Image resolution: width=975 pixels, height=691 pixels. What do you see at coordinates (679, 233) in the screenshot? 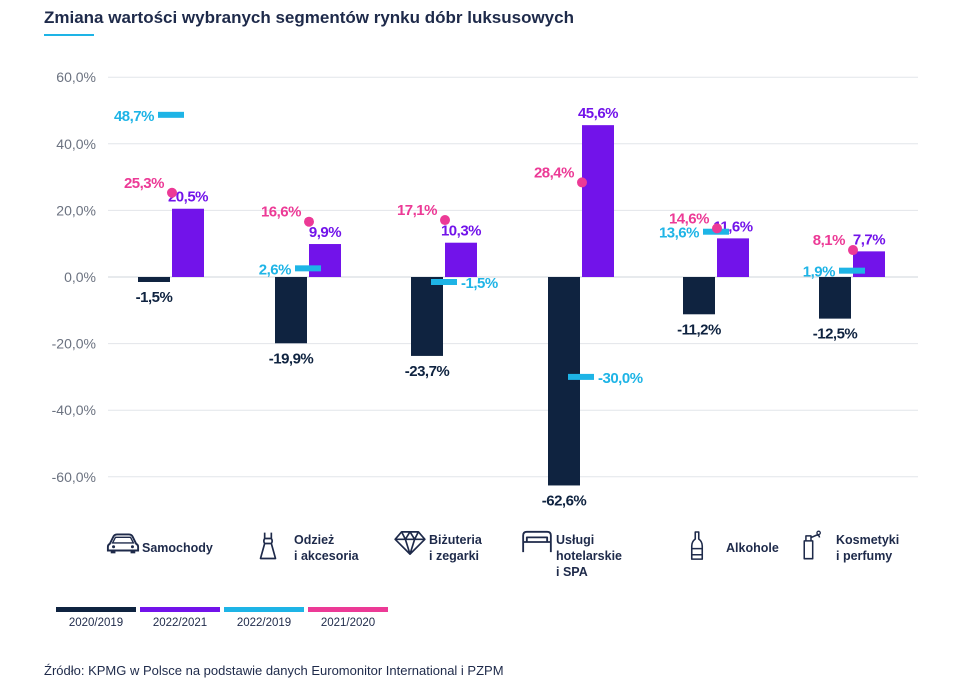
I see `label-2022-2019: 13,6%` at bounding box center [679, 233].